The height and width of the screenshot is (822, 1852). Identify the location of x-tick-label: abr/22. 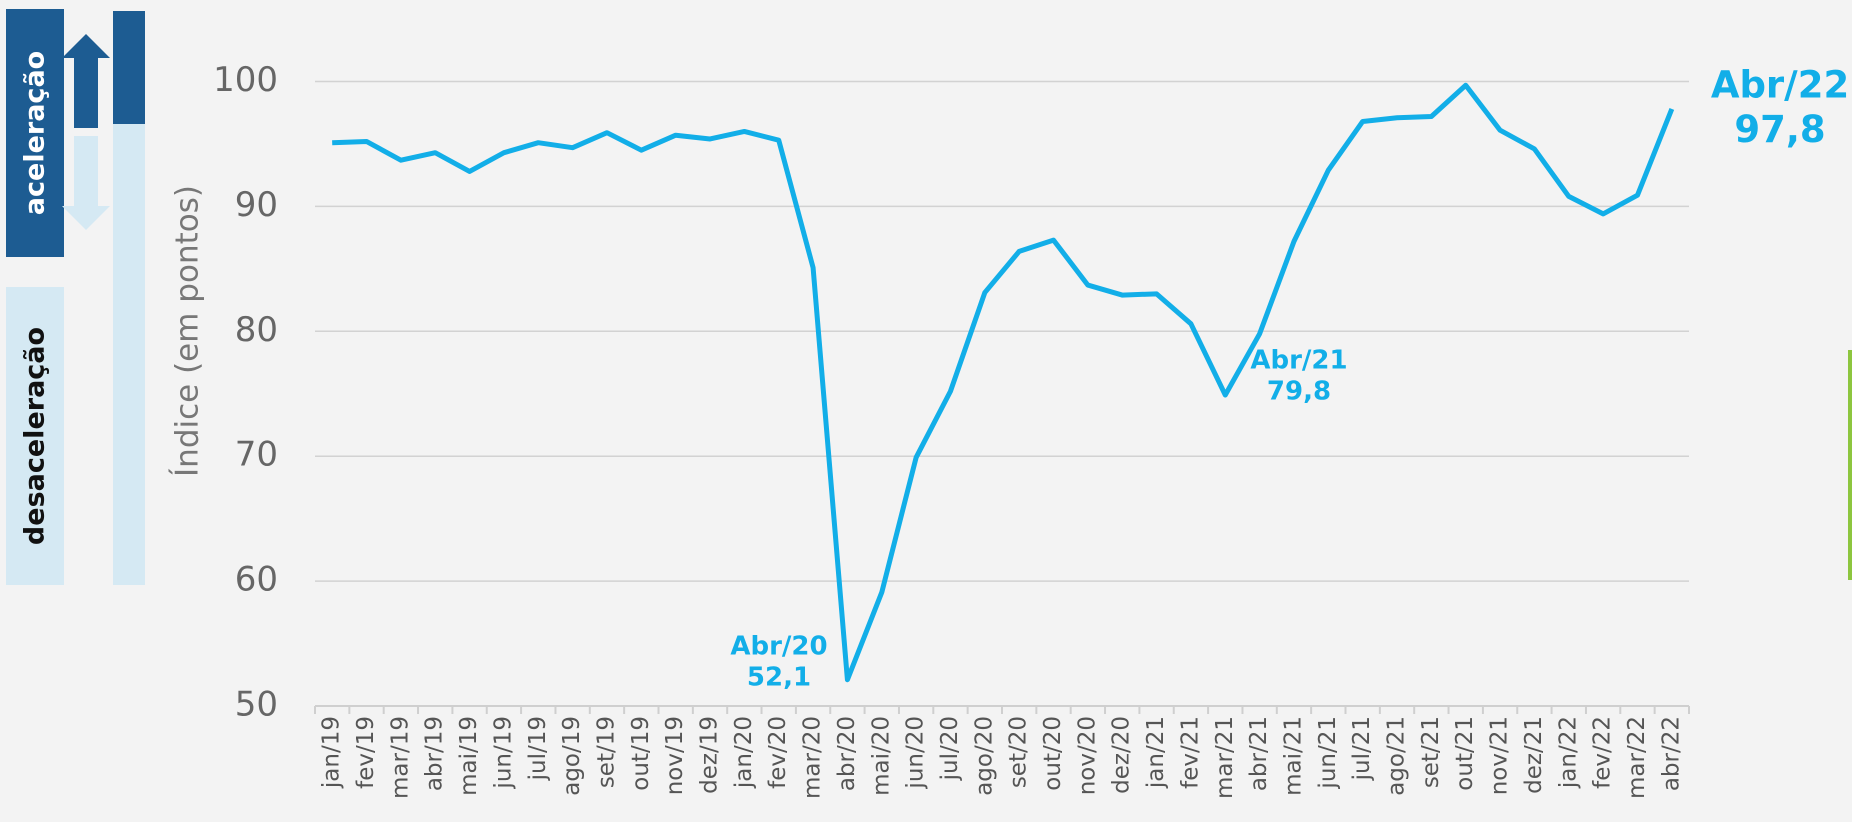
(1671, 753).